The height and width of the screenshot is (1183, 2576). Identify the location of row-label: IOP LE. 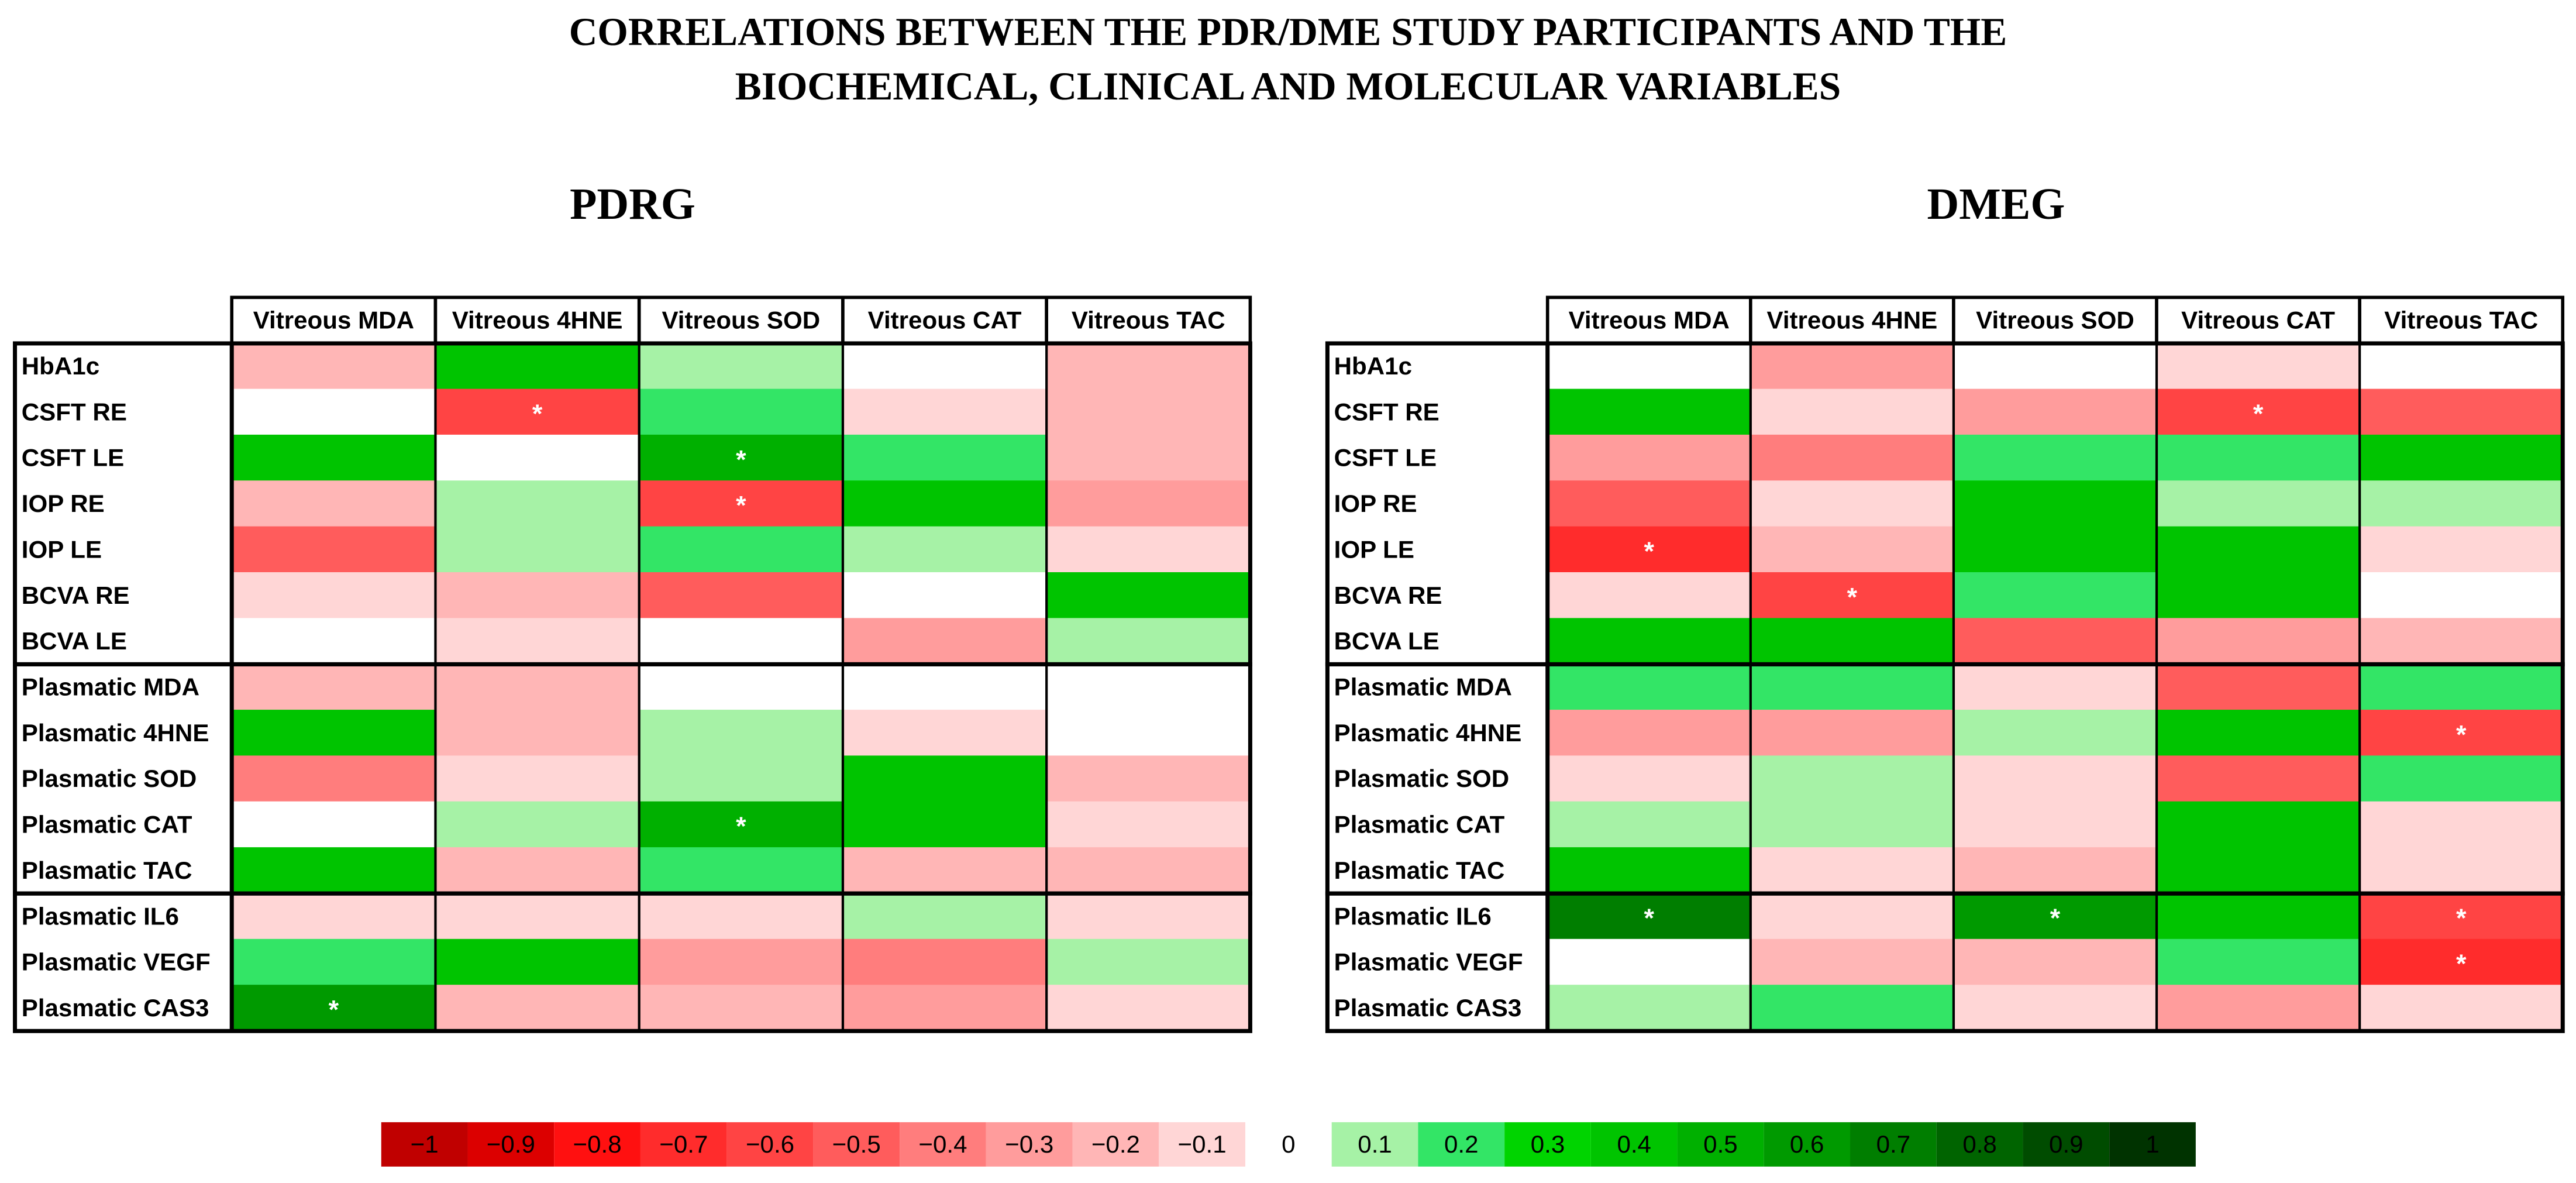
(1374, 549).